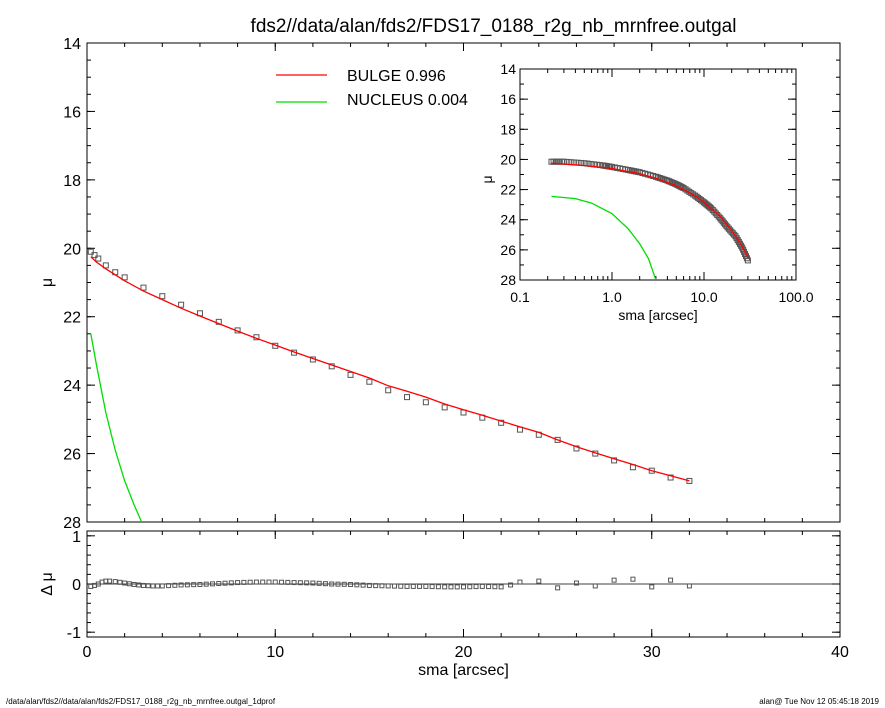 The width and height of the screenshot is (885, 708). What do you see at coordinates (520, 297) in the screenshot?
I see `inset-x-tick-label: 0.1` at bounding box center [520, 297].